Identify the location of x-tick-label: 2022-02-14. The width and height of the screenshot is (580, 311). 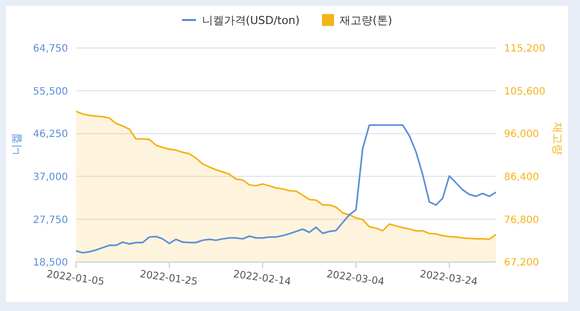
(262, 278).